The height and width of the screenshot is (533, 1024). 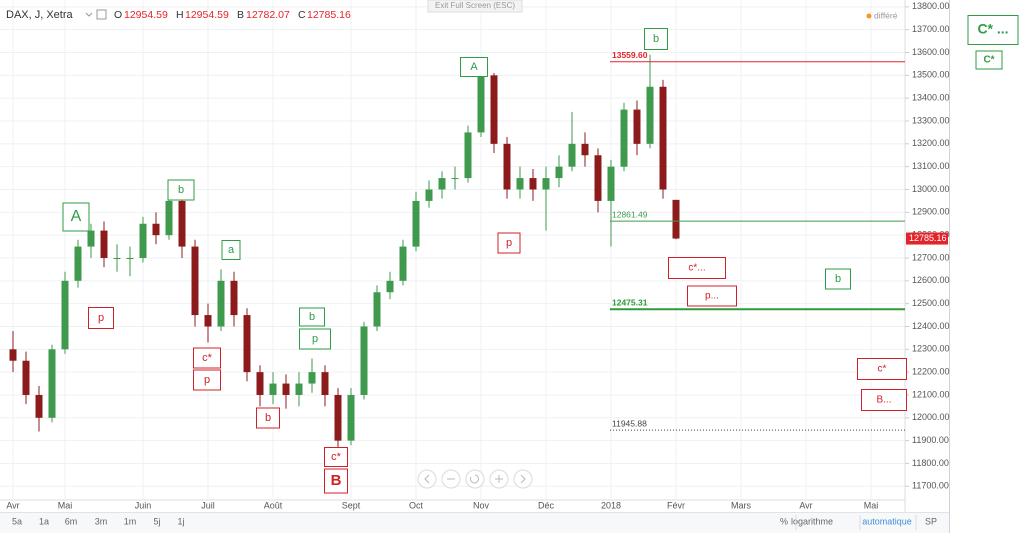 I want to click on y-tick-label: 13400.00, so click(x=931, y=98).